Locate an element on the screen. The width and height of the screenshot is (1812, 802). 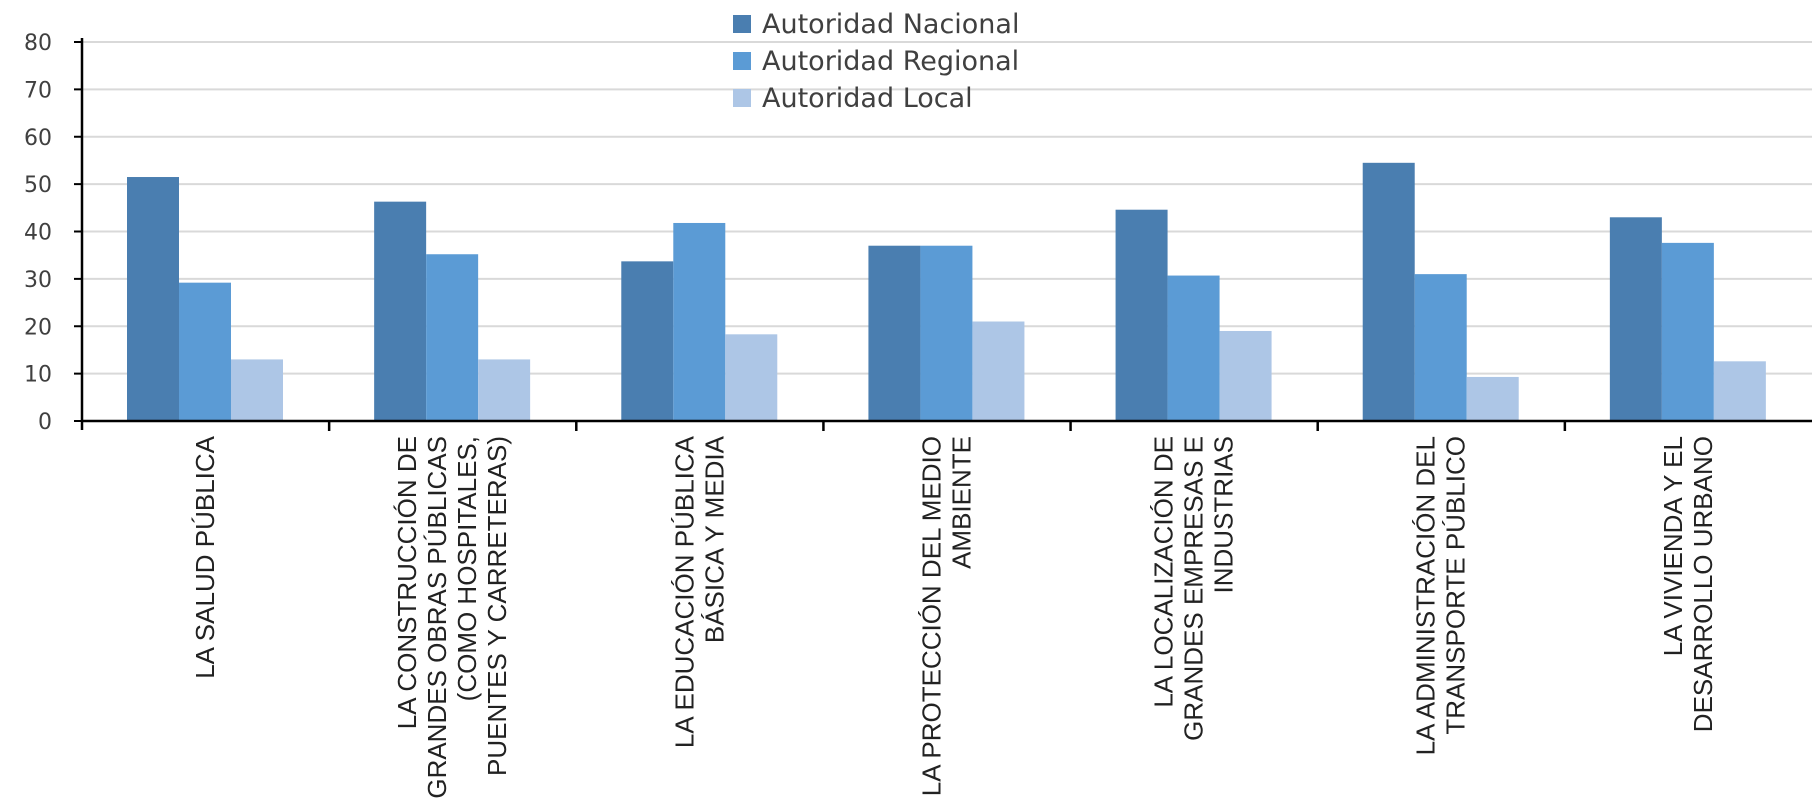
y-tick-label: 30 is located at coordinates (38, 280).